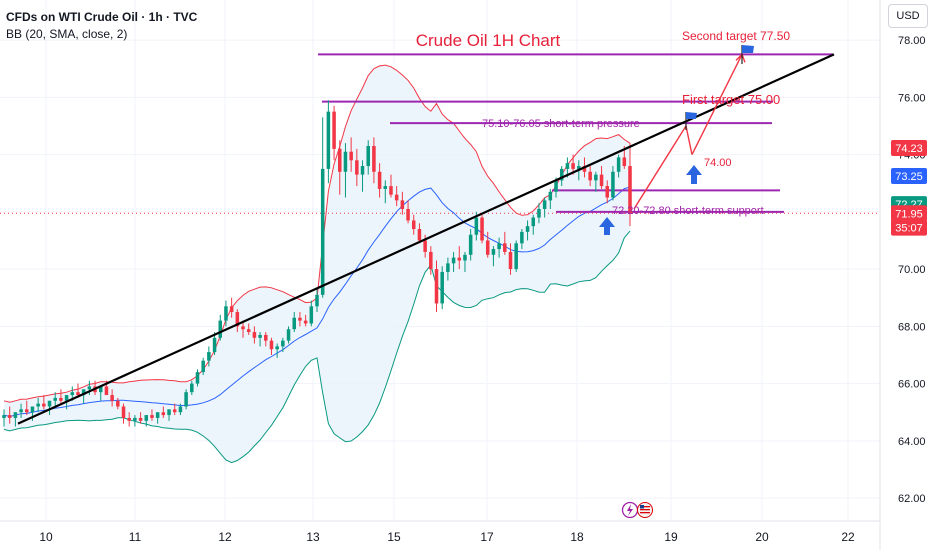  I want to click on price-label-text: 71.95, so click(909, 214).